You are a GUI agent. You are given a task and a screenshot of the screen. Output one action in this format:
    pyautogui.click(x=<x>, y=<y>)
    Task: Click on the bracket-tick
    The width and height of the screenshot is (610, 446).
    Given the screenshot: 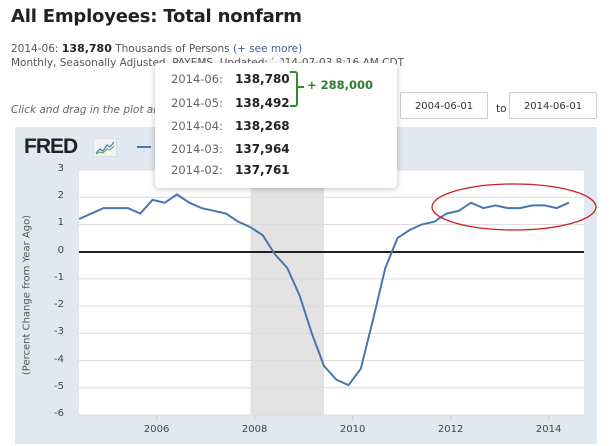 What is the action you would take?
    pyautogui.click(x=301, y=87)
    